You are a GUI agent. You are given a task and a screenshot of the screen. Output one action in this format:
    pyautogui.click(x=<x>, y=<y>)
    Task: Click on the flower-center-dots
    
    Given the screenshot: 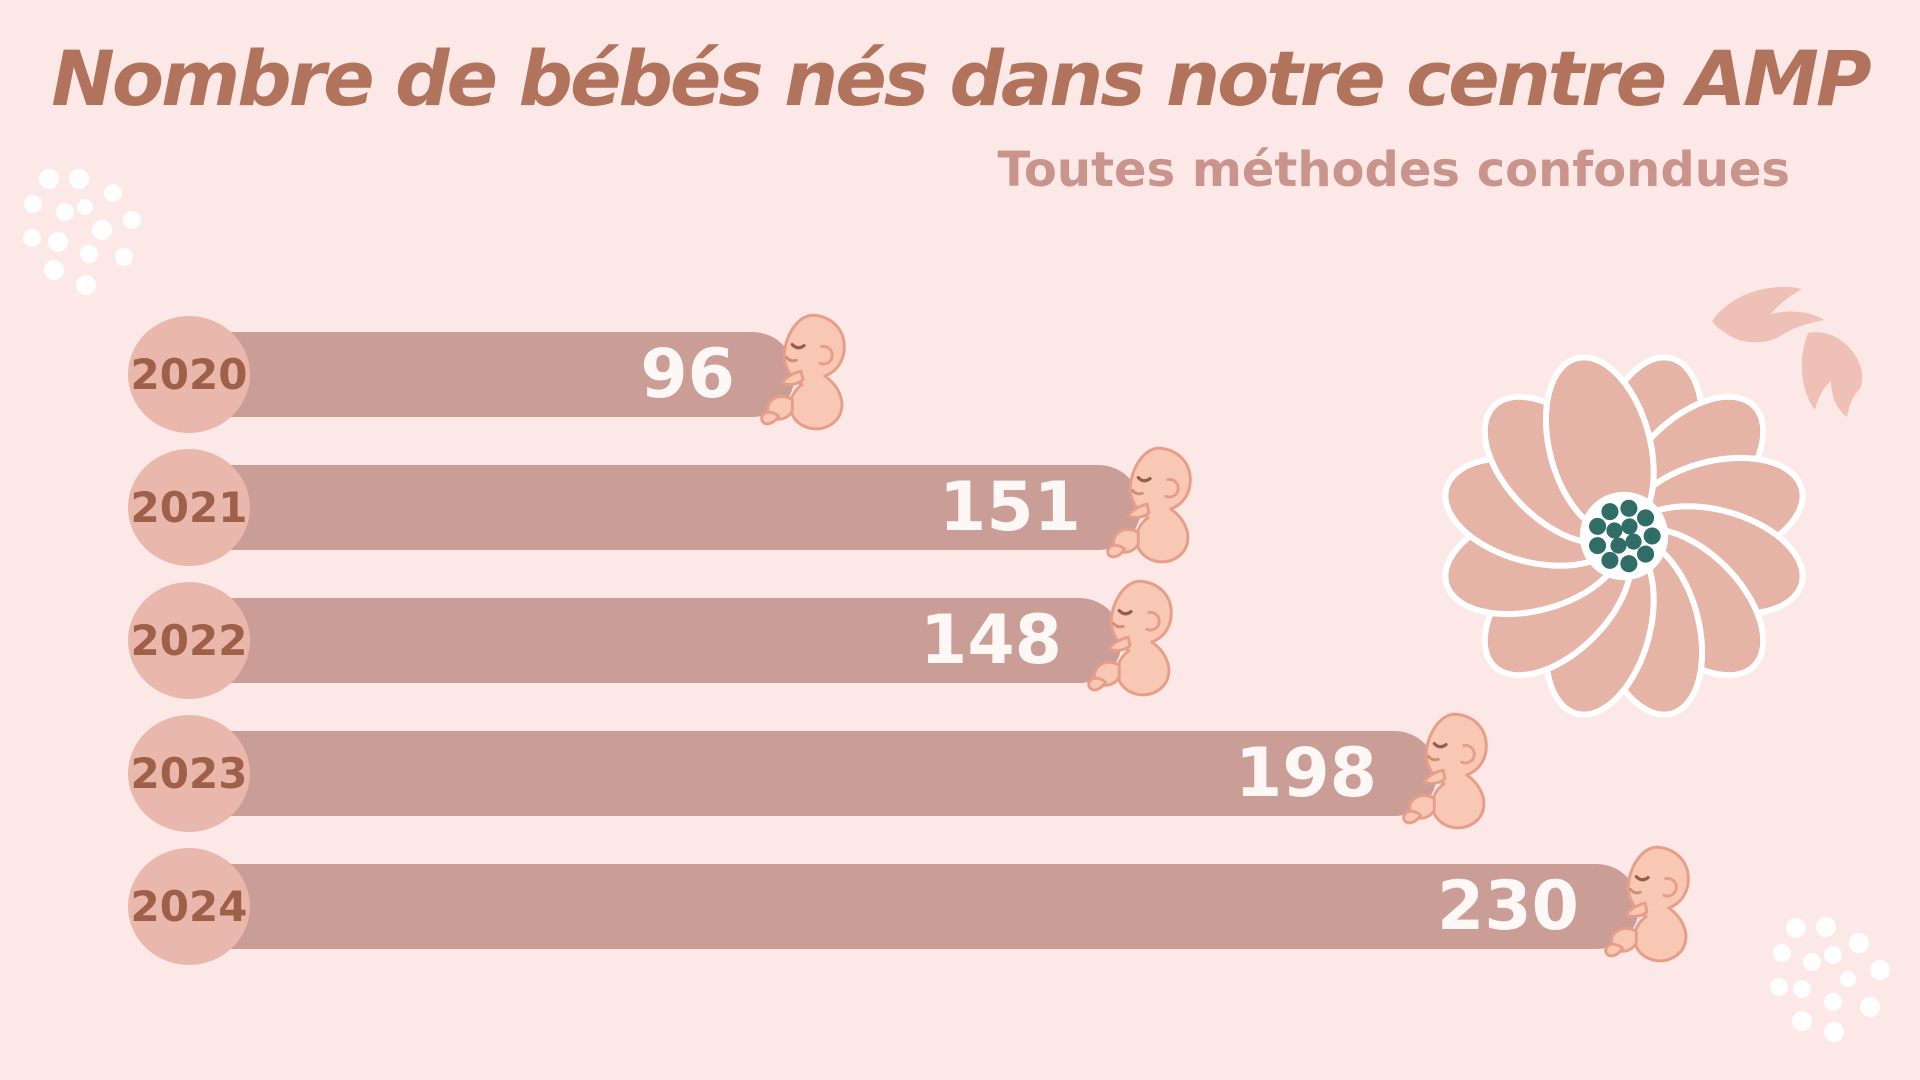 What is the action you would take?
    pyautogui.click(x=1625, y=536)
    